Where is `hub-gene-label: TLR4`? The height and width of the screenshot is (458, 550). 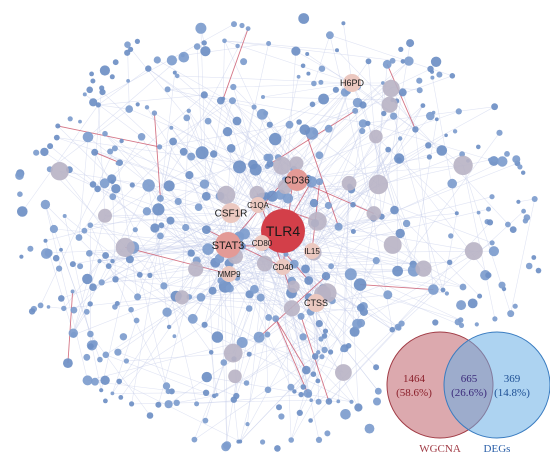 hub-gene-label: TLR4 is located at coordinates (283, 231).